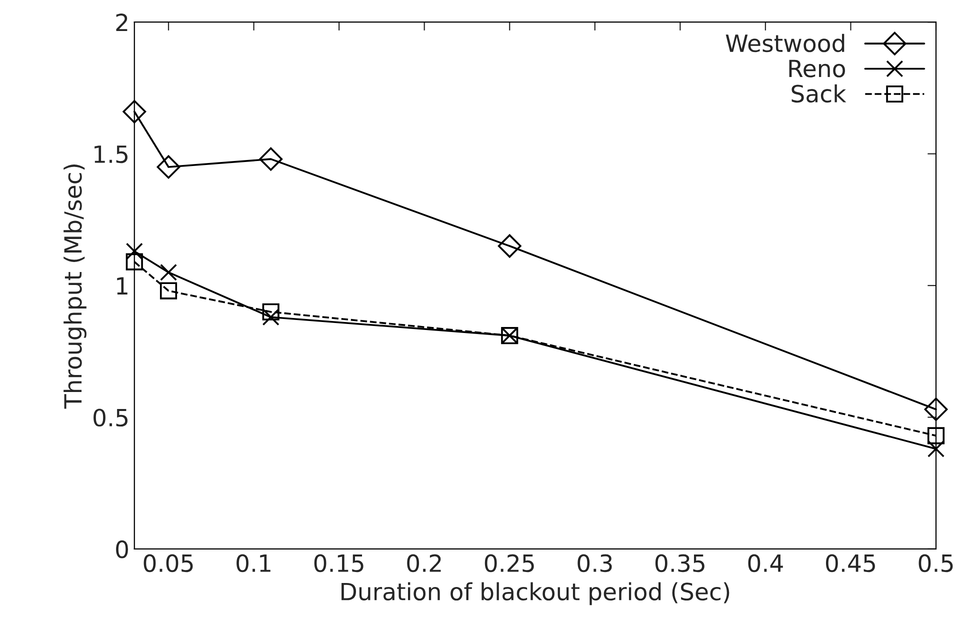 This screenshot has height=631, width=960. Describe the element at coordinates (168, 563) in the screenshot. I see `x-tick-label: 0.05` at that location.